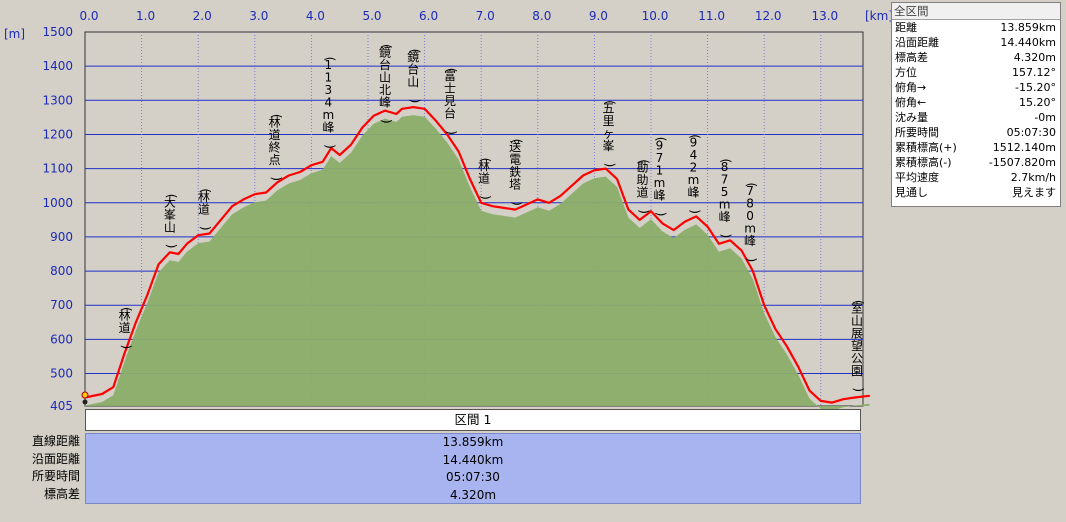 This screenshot has height=522, width=1066. What do you see at coordinates (315, 16) in the screenshot?
I see `x-tick-label: 4.0` at bounding box center [315, 16].